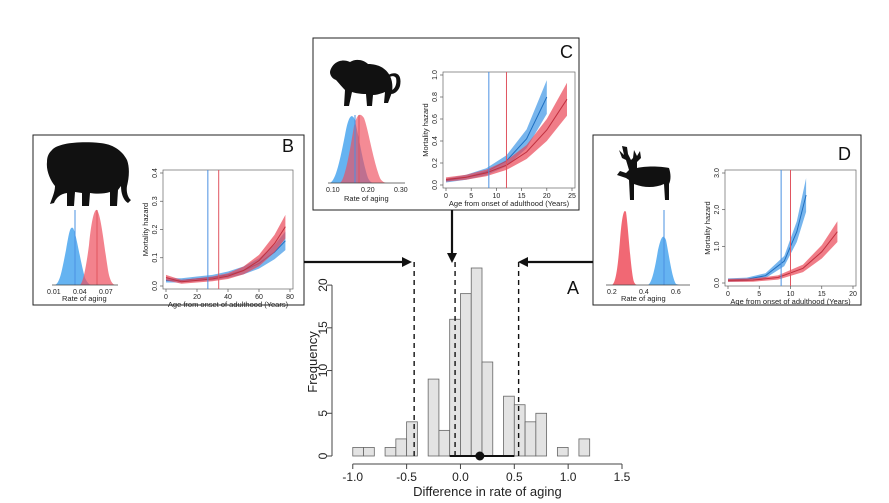  What do you see at coordinates (460, 477) in the screenshot?
I see `x-tick-label: 0.0` at bounding box center [460, 477].